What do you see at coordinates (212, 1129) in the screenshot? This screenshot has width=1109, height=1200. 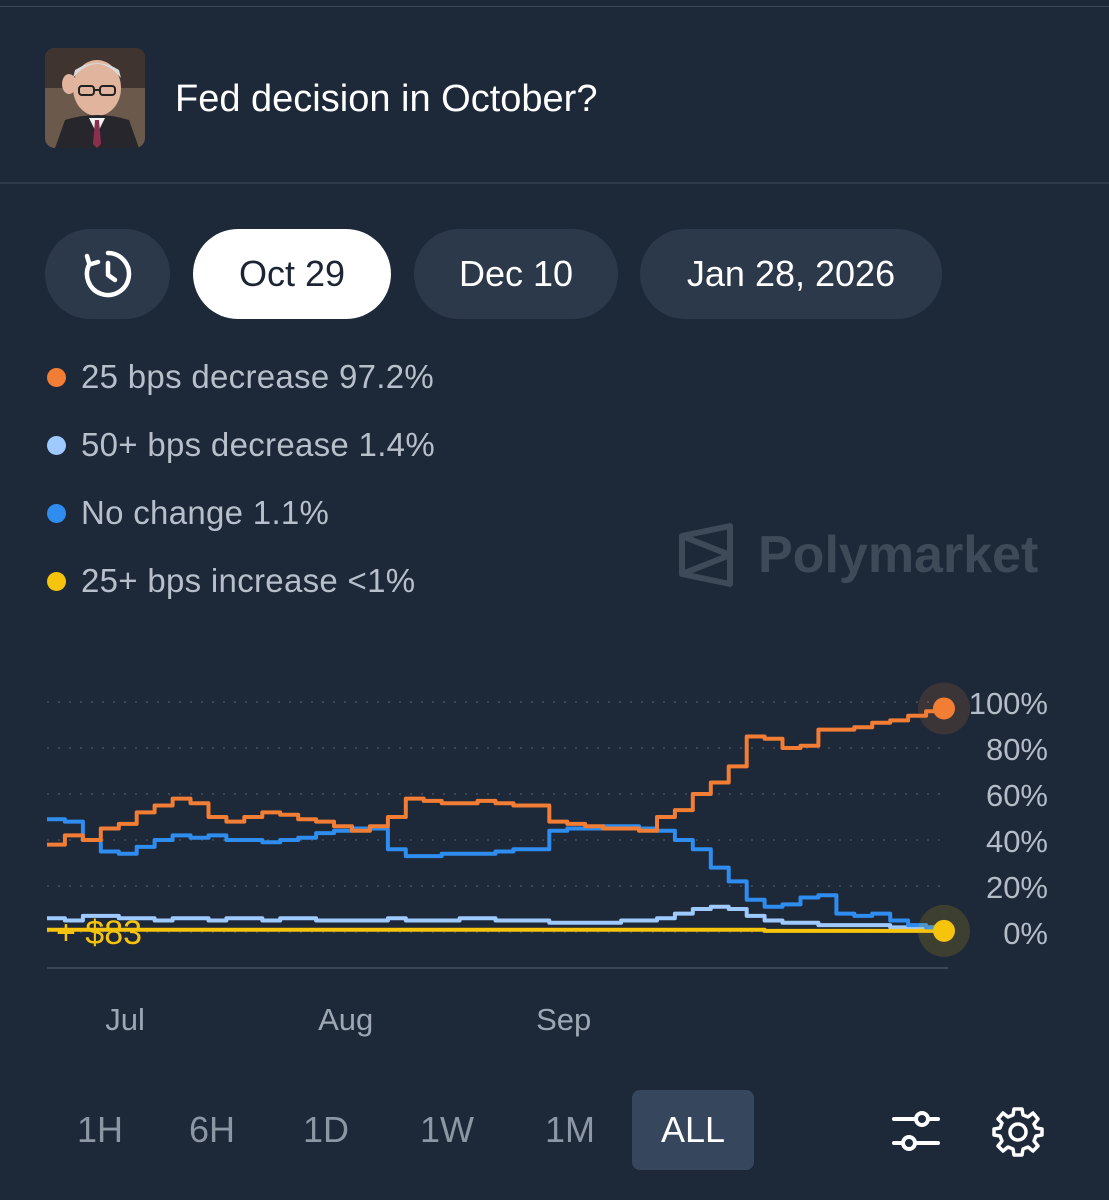 I see `tab-6h: 6H` at bounding box center [212, 1129].